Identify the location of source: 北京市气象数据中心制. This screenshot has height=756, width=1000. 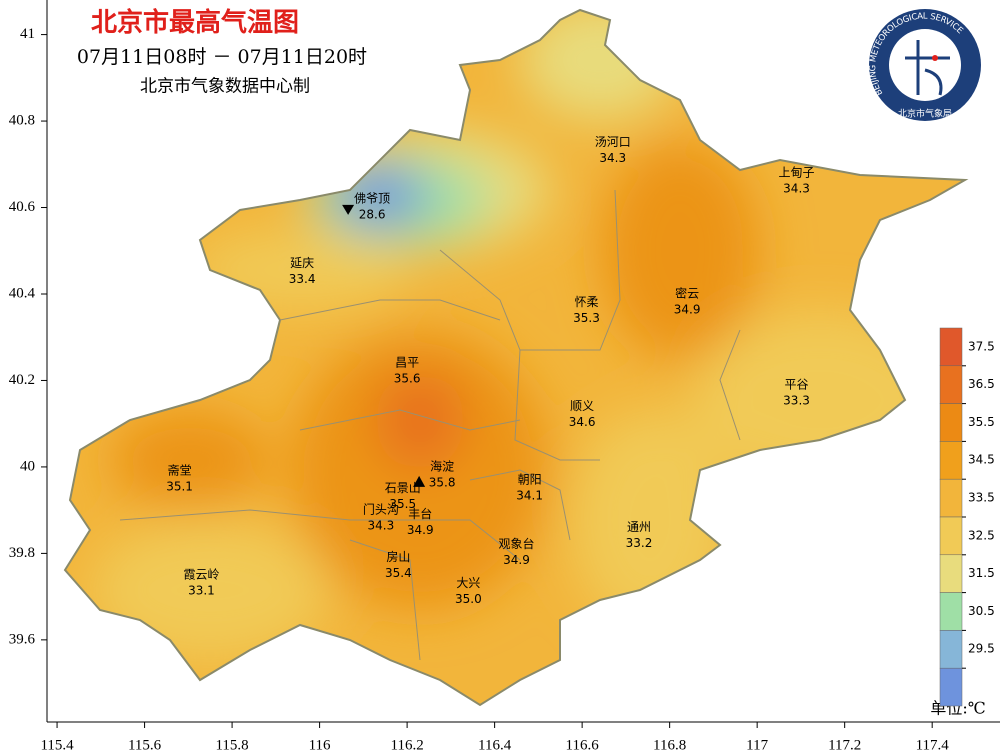
(225, 87).